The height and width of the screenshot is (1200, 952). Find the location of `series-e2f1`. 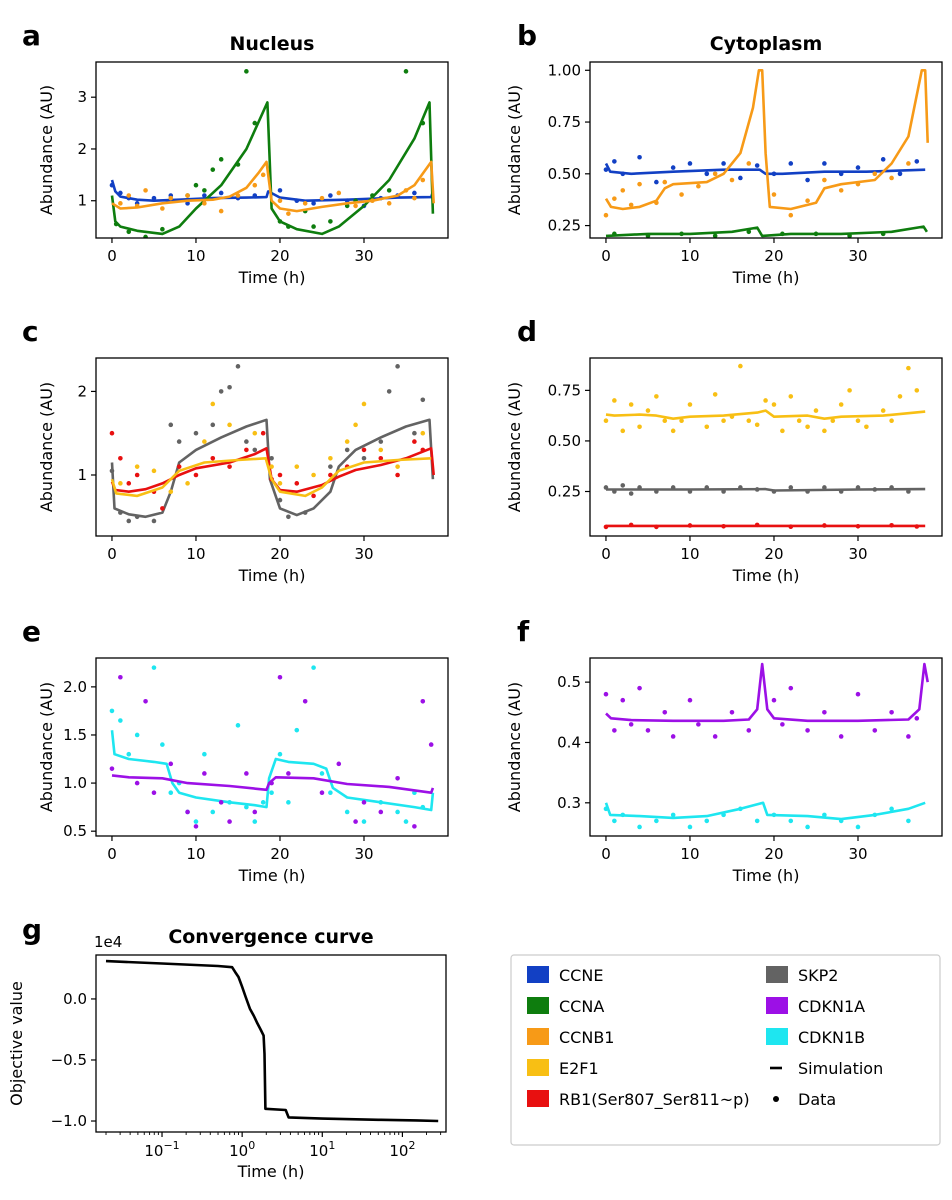

series-e2f1 is located at coordinates (764, 398).